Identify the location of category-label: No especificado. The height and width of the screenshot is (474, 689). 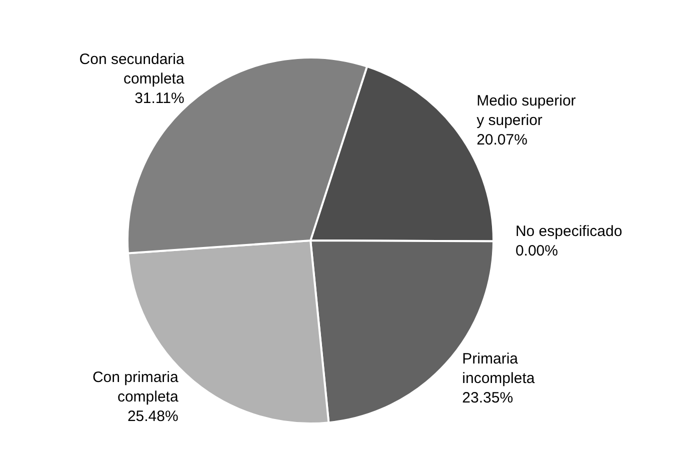
(568, 231).